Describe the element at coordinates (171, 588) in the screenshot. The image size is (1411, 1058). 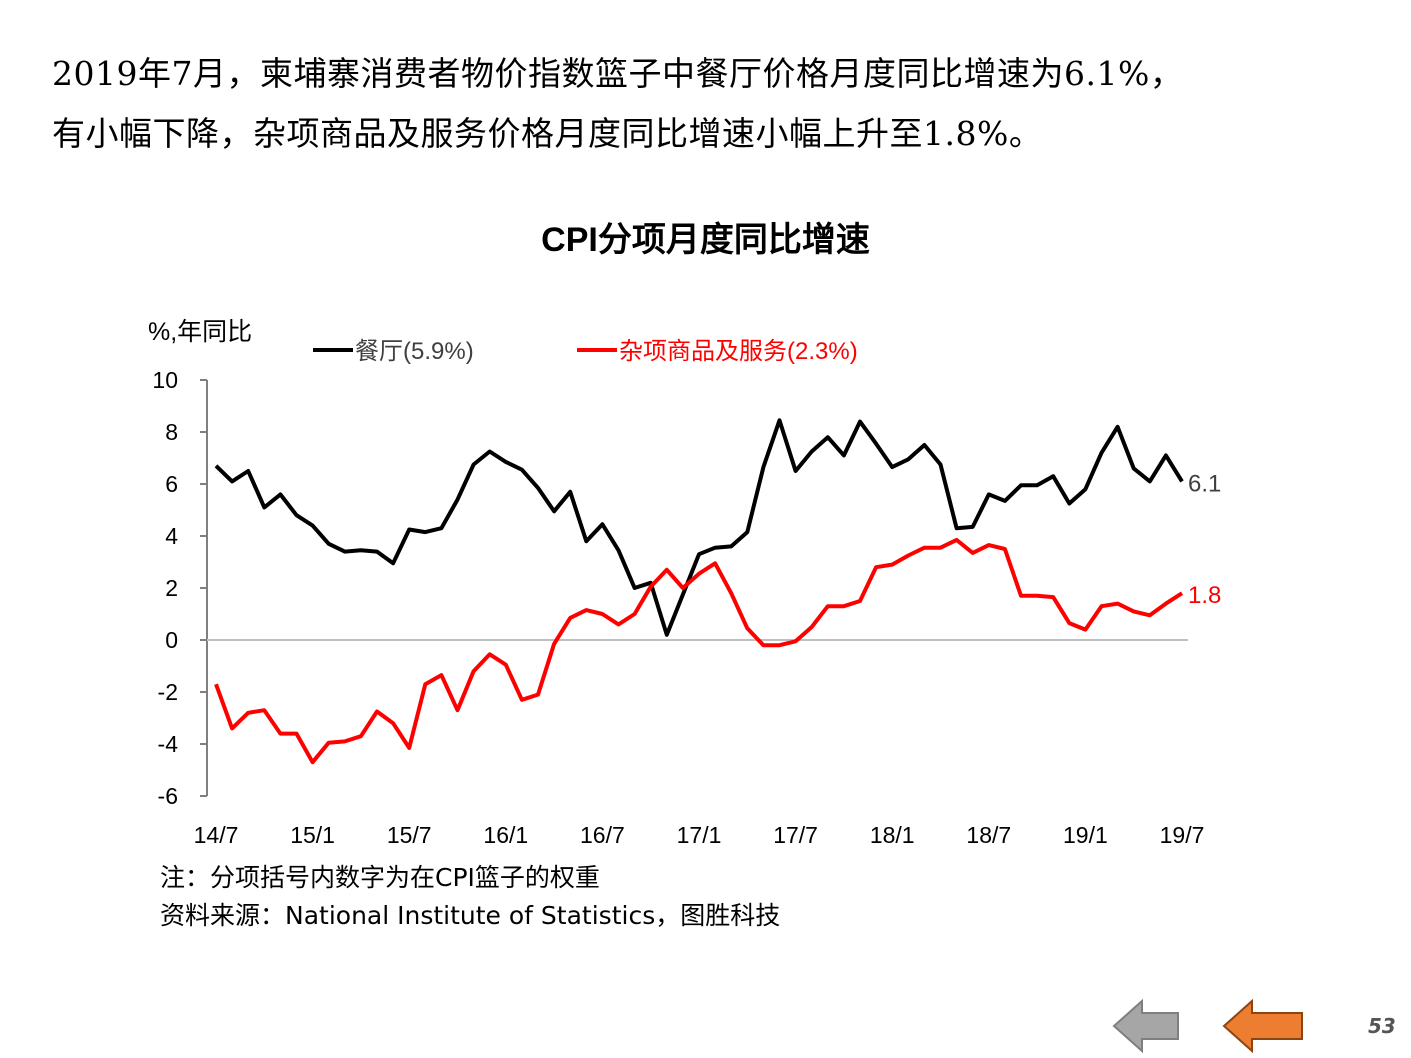
I see `y-tick-label: 2` at that location.